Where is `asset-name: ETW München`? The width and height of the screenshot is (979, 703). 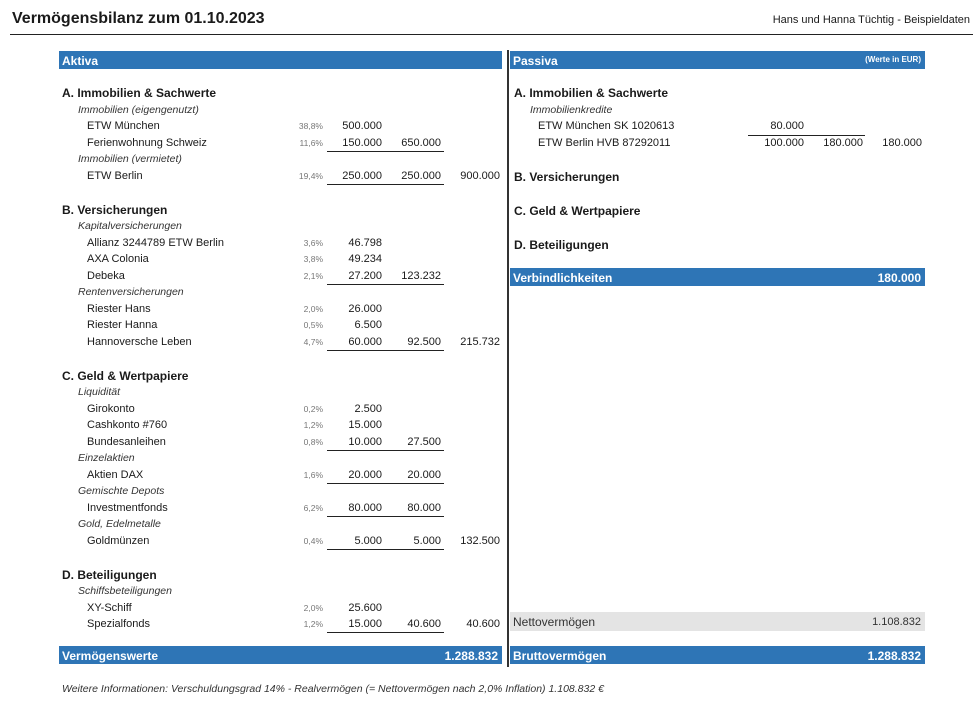
asset-name: ETW München is located at coordinates (123, 126).